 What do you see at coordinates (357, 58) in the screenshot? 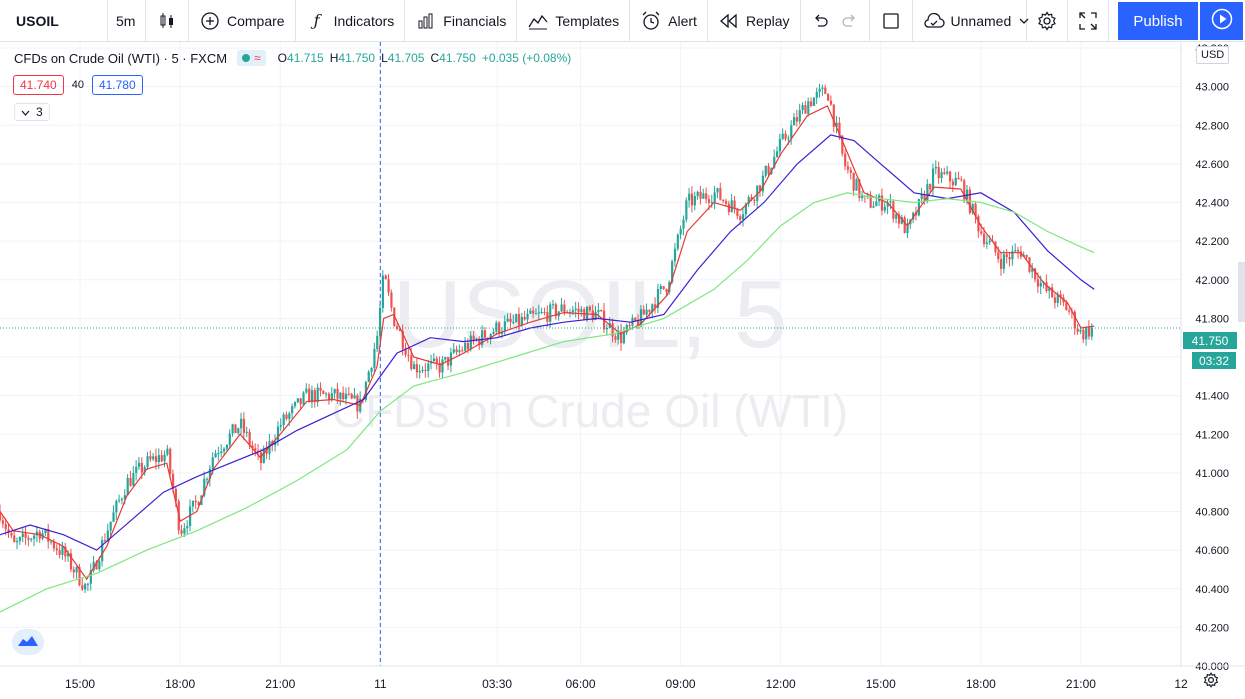
I see `high-number: 41.750` at bounding box center [357, 58].